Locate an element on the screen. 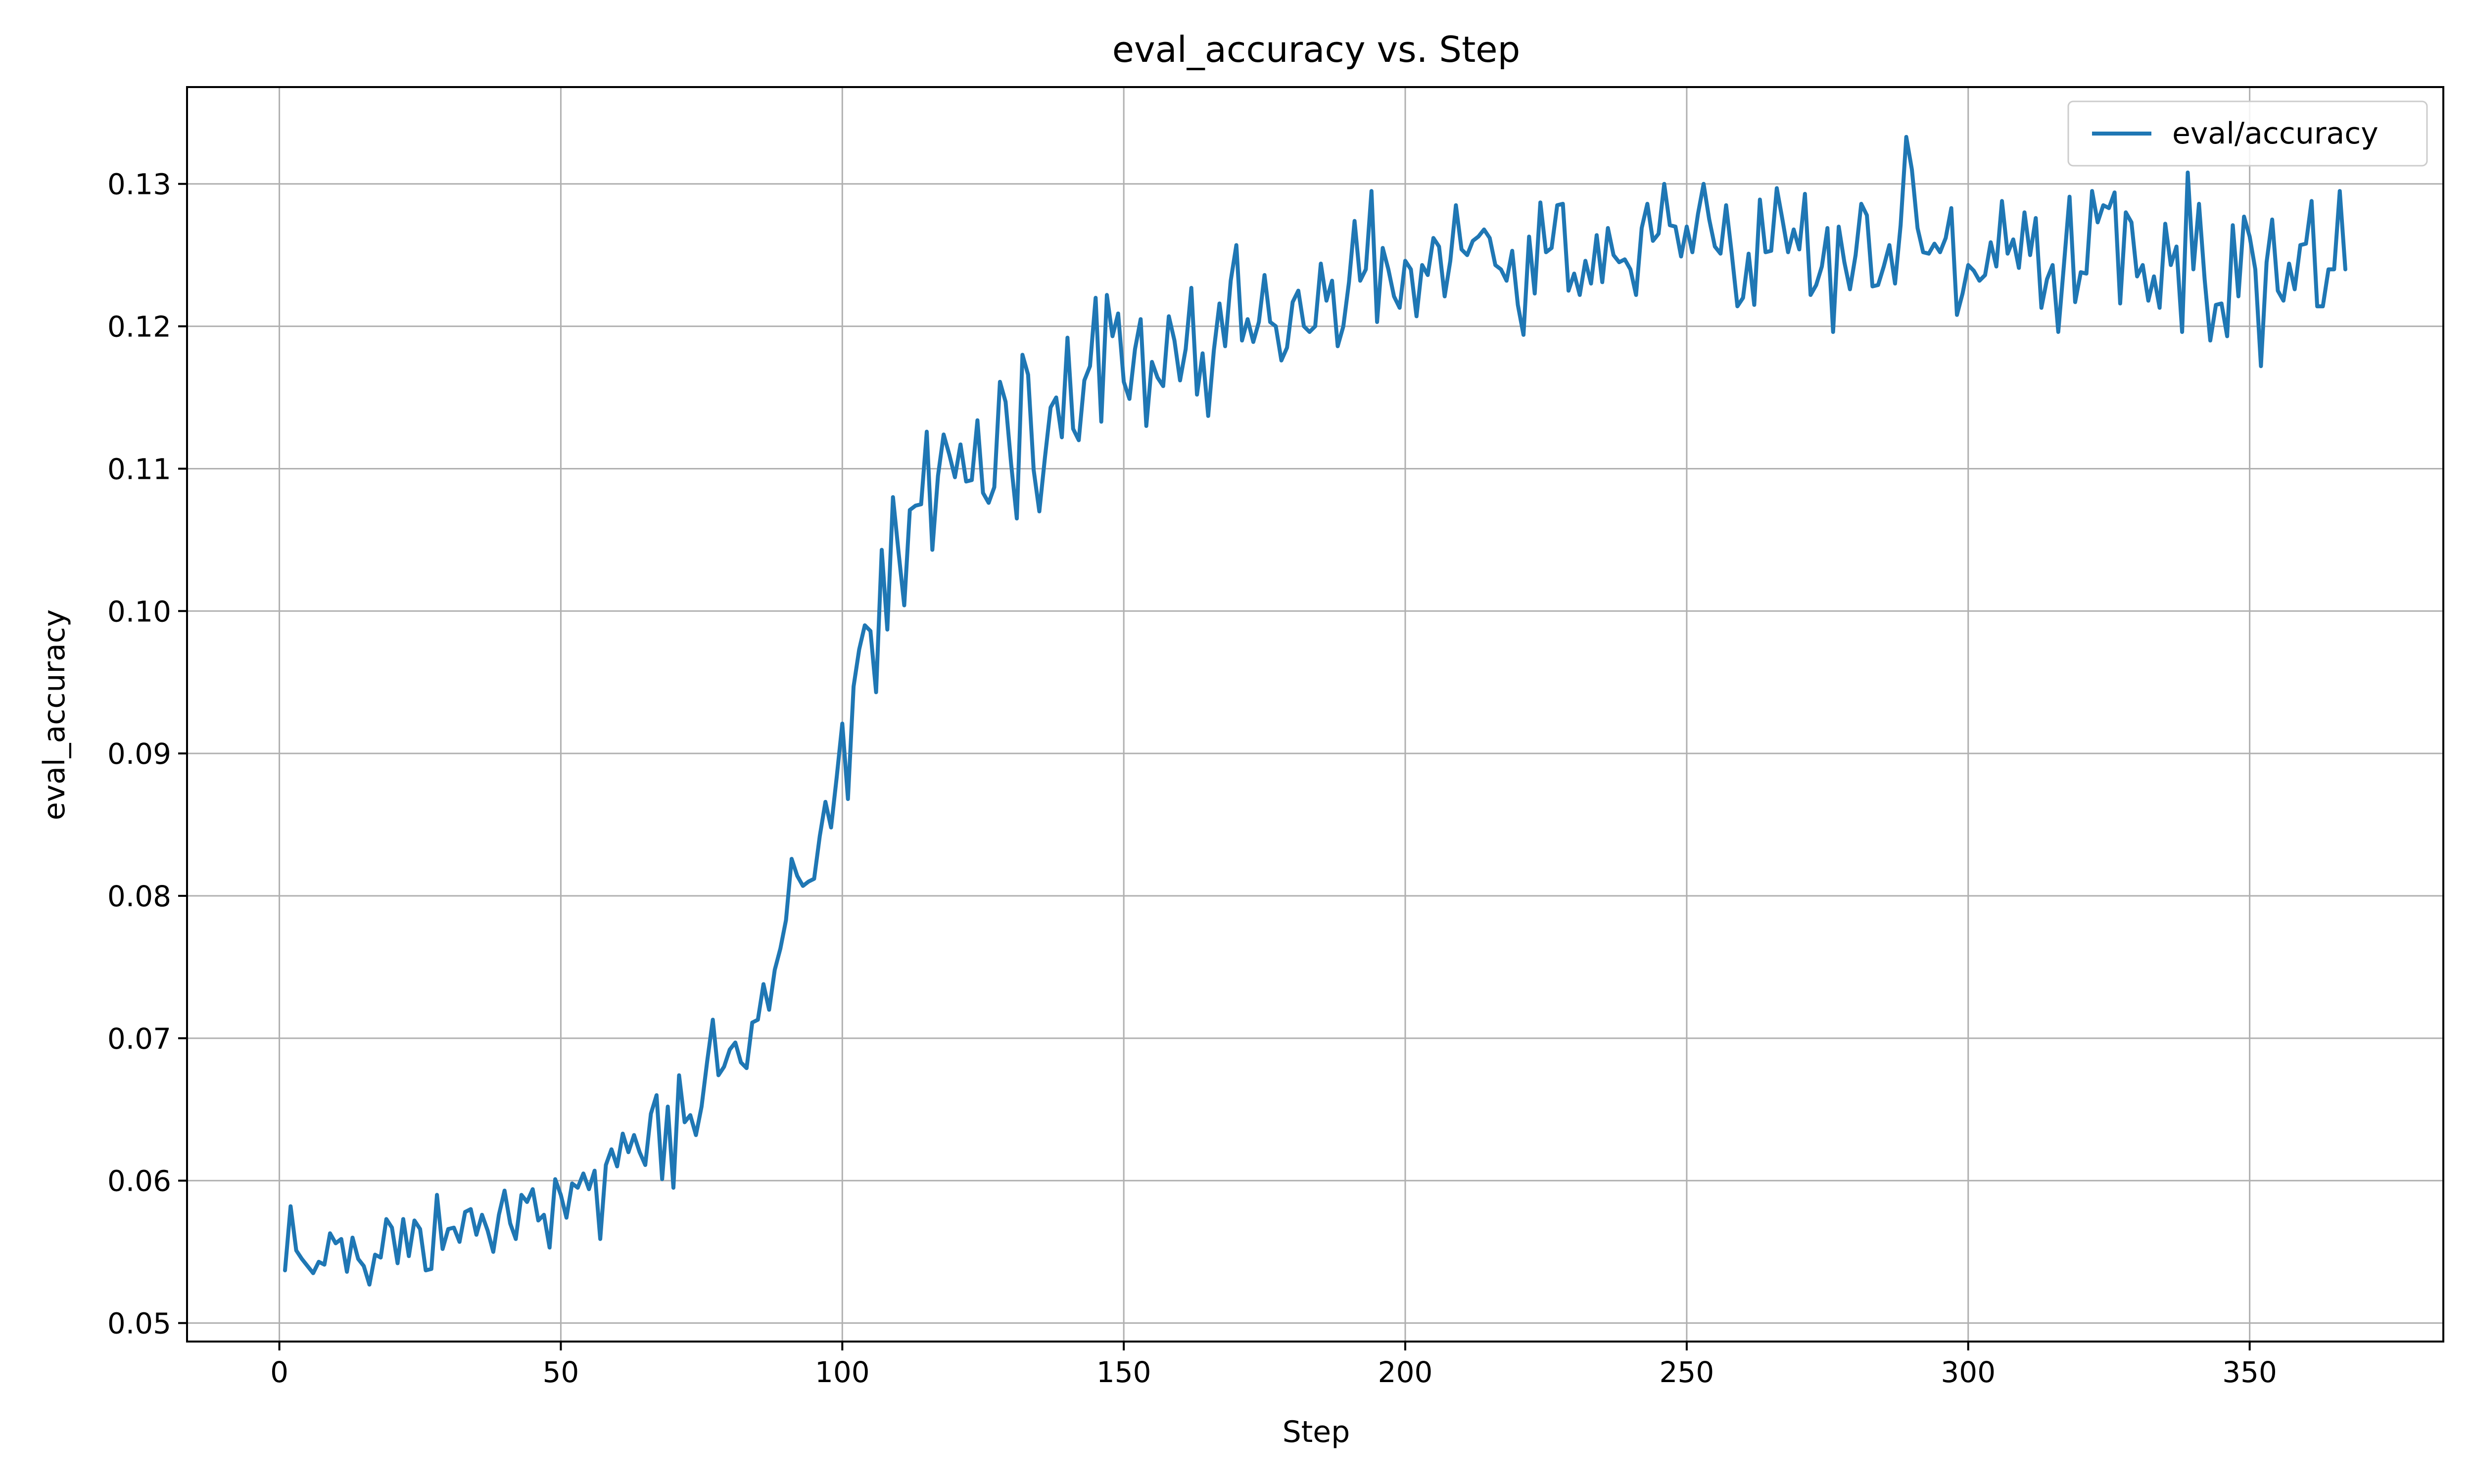 The height and width of the screenshot is (1484, 2474). y-tick-label: 0.09 is located at coordinates (139, 754).